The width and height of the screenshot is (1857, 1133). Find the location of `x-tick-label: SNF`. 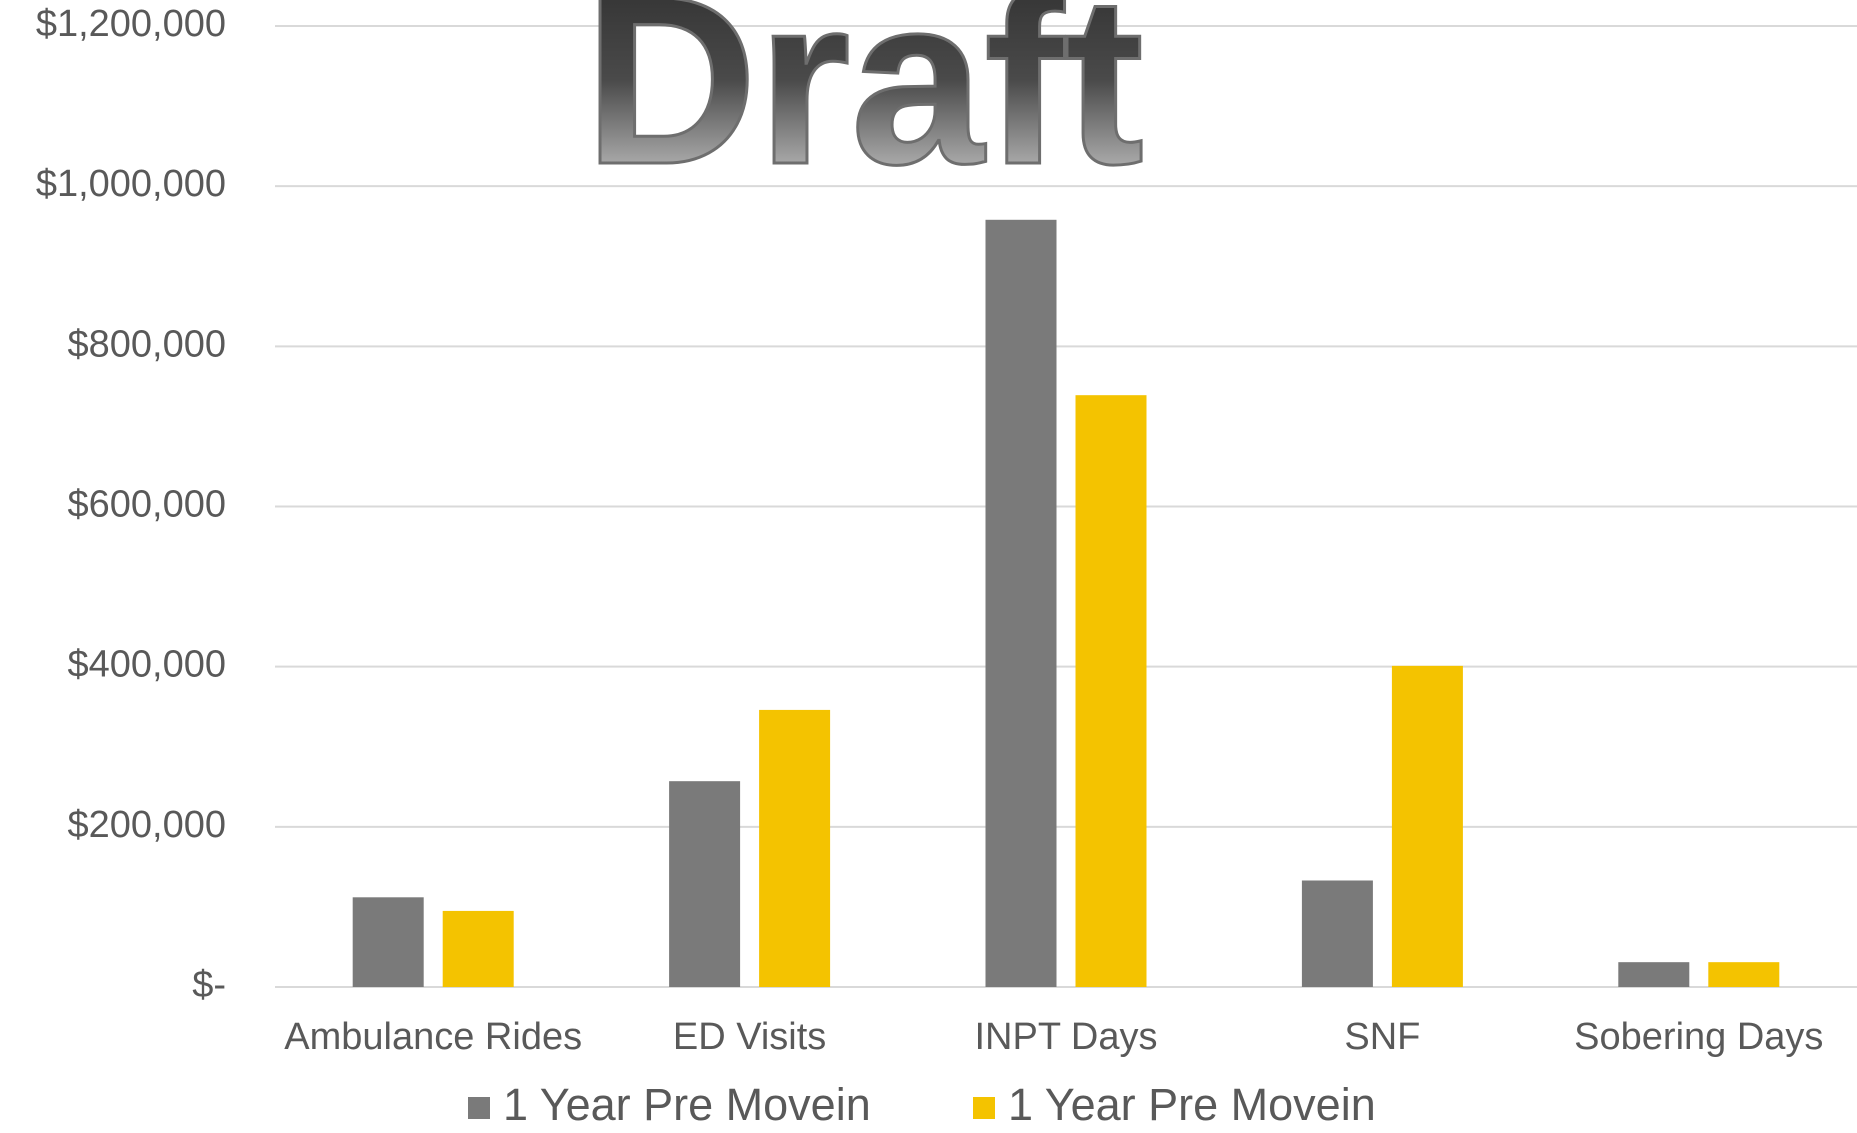

x-tick-label: SNF is located at coordinates (1382, 1037).